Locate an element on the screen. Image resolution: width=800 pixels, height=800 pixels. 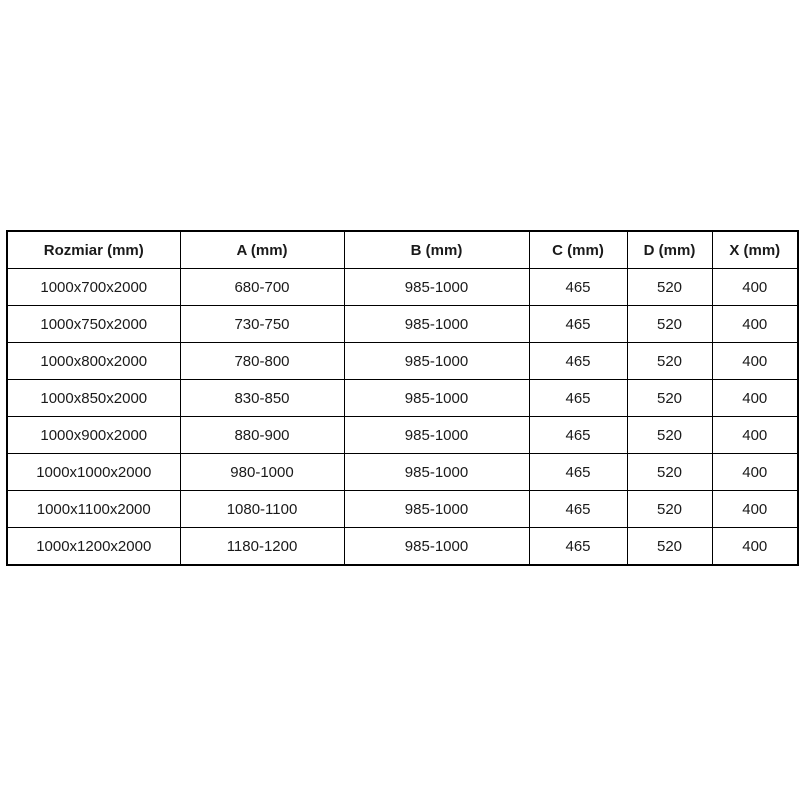
col-header-c: C (mm) is located at coordinates (578, 249).